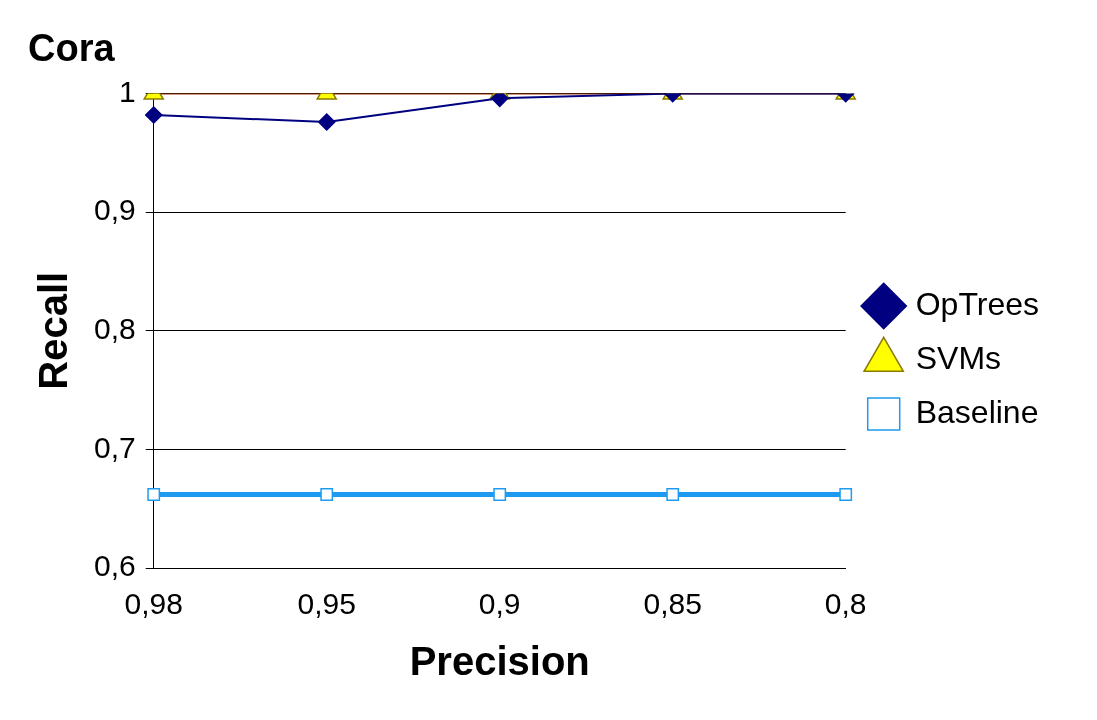 This screenshot has width=1097, height=720. What do you see at coordinates (114, 210) in the screenshot?
I see `y-tick-label: 0,9` at bounding box center [114, 210].